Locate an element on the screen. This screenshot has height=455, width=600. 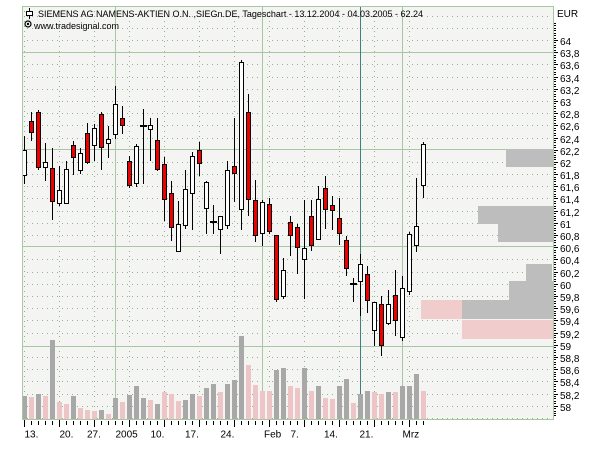
svg-text: 20. is located at coordinates (67, 435).